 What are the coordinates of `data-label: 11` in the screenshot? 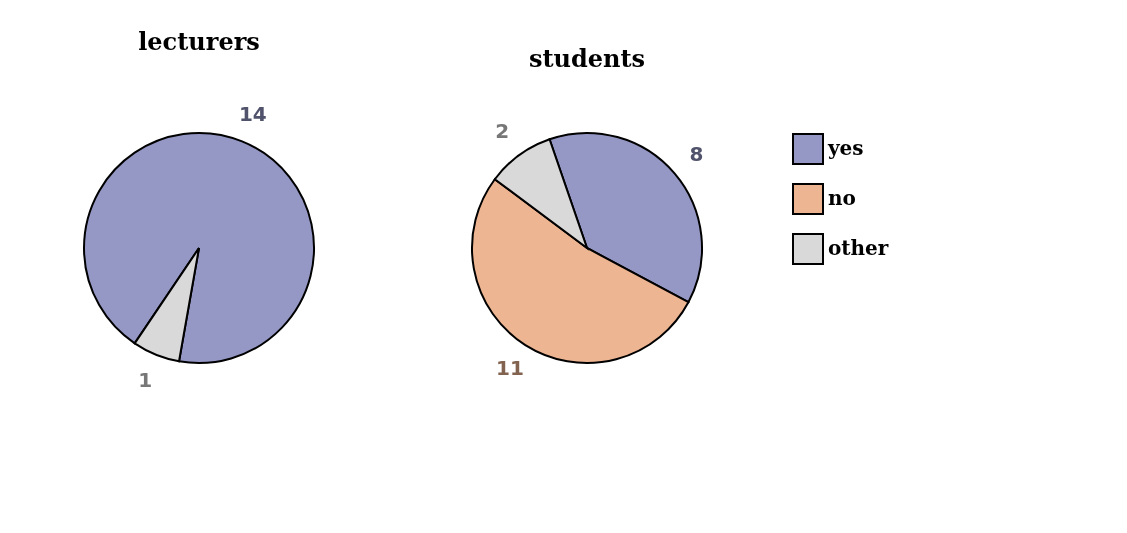 It's located at (509, 368).